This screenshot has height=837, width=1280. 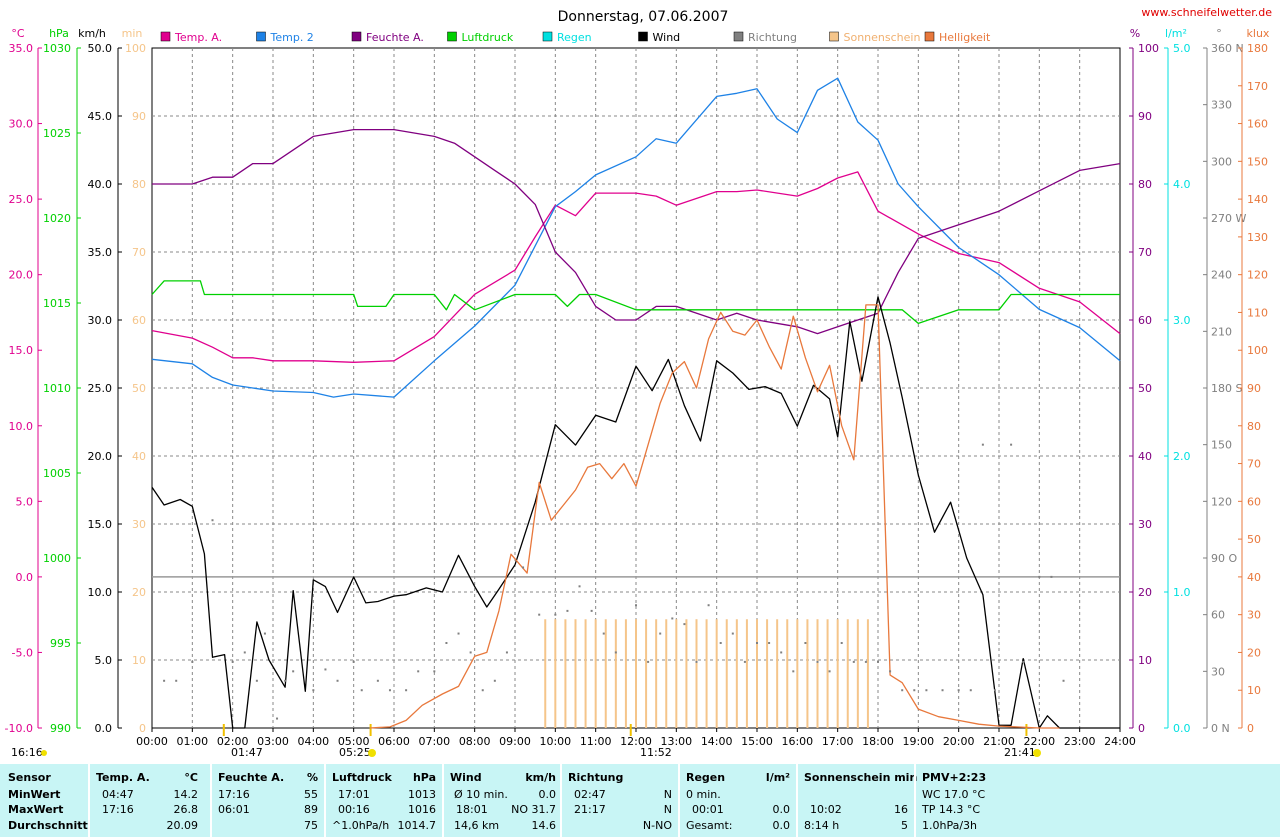 I want to click on stats-col-temp: Temp. A. °C 04:47 14.2 17:16 26.8 20.09, so click(x=146, y=800).